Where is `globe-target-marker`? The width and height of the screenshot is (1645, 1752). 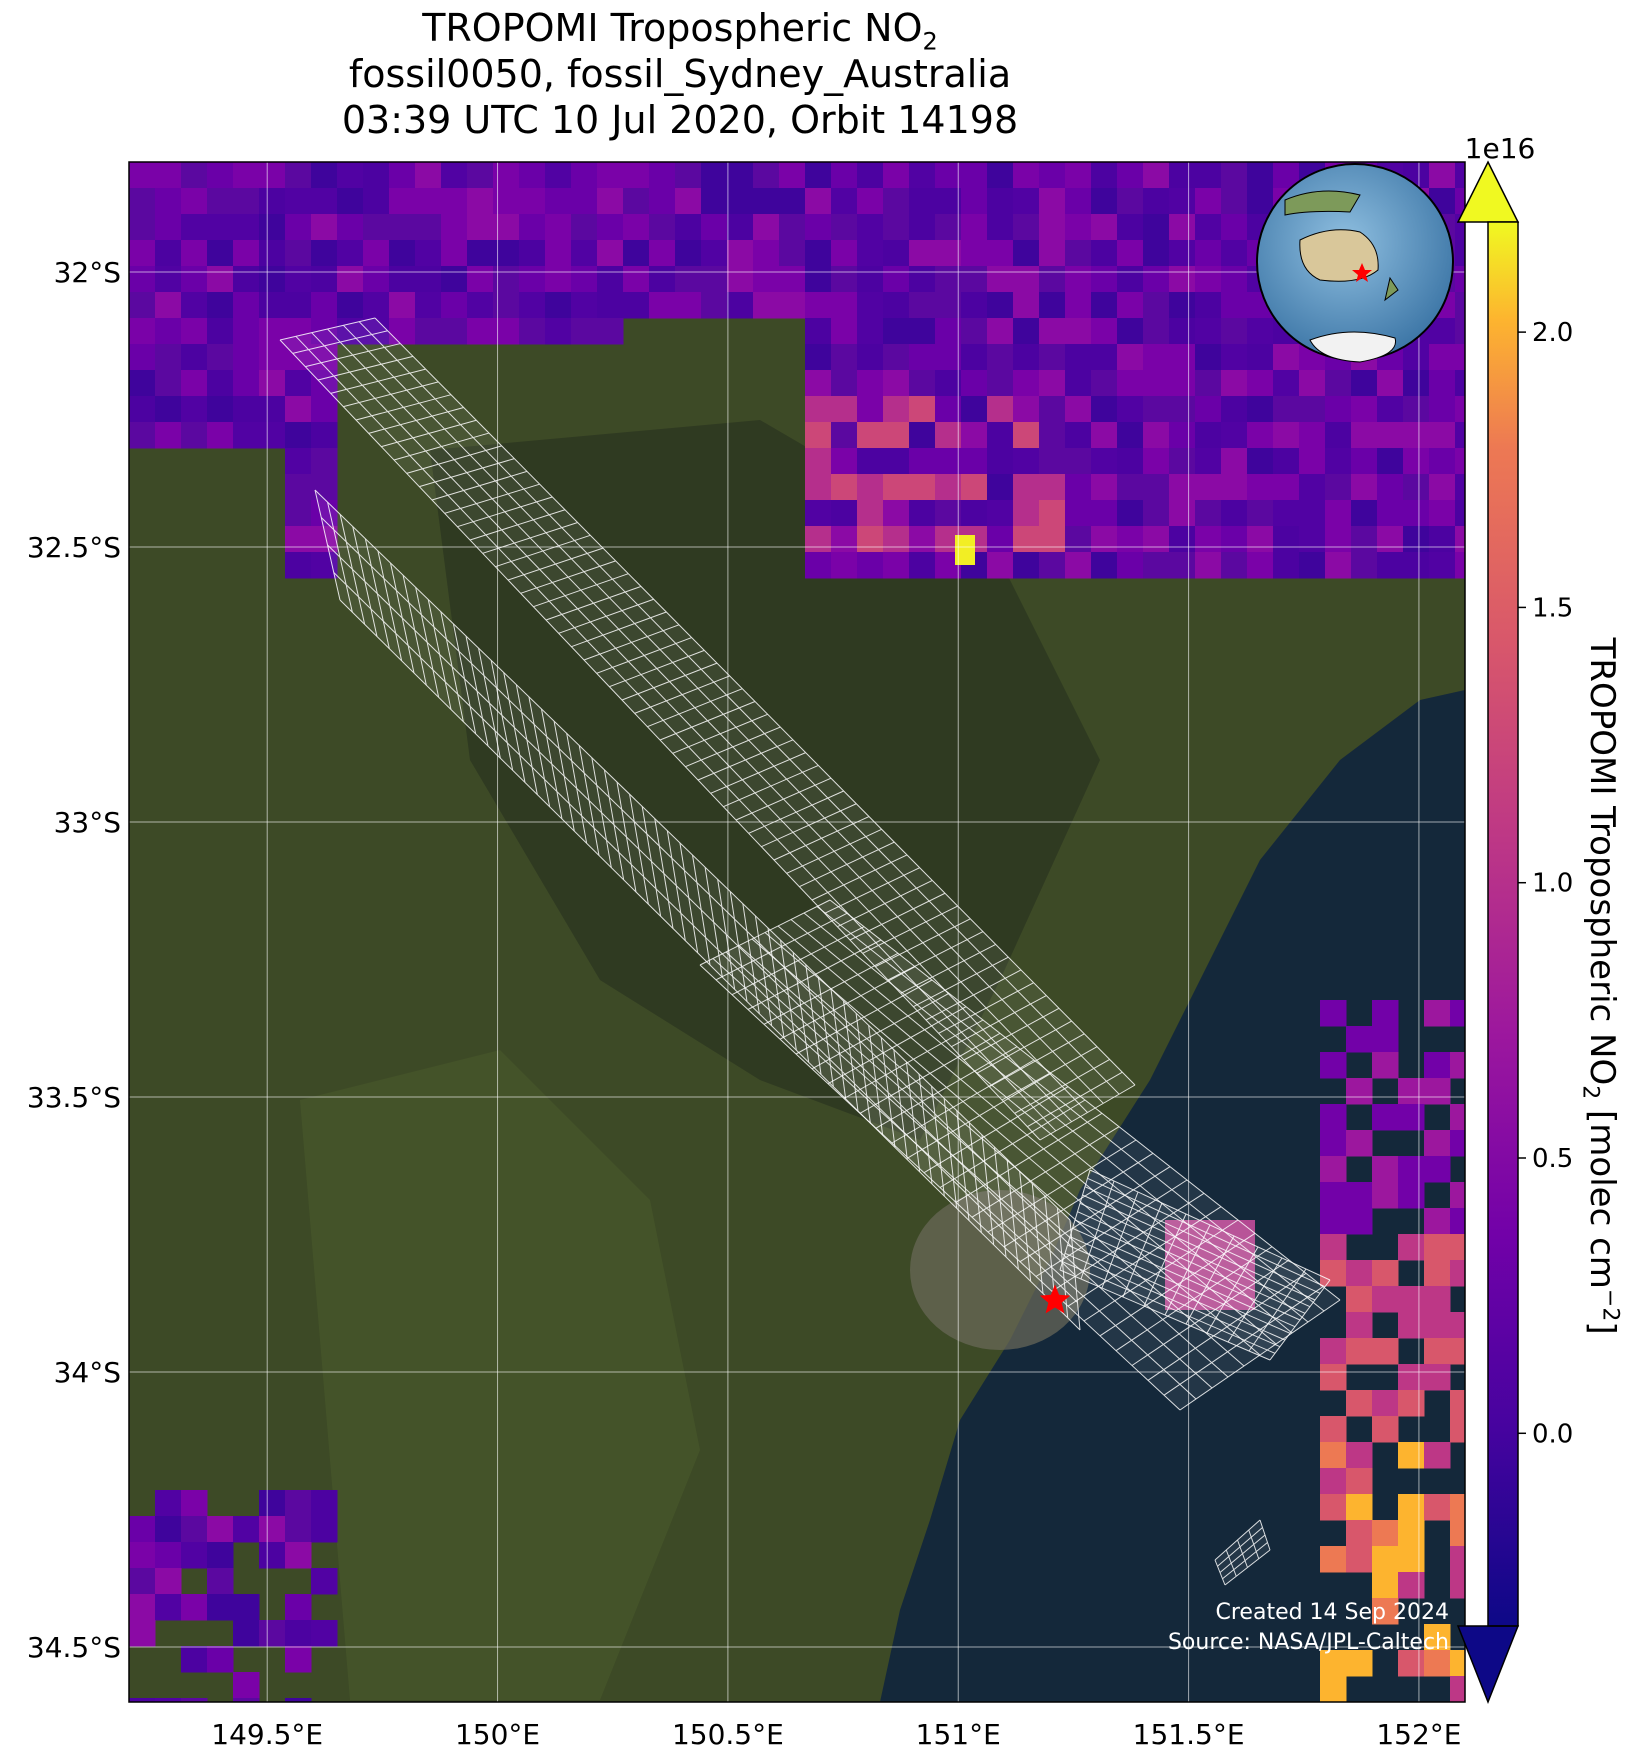 globe-target-marker is located at coordinates (1362, 272).